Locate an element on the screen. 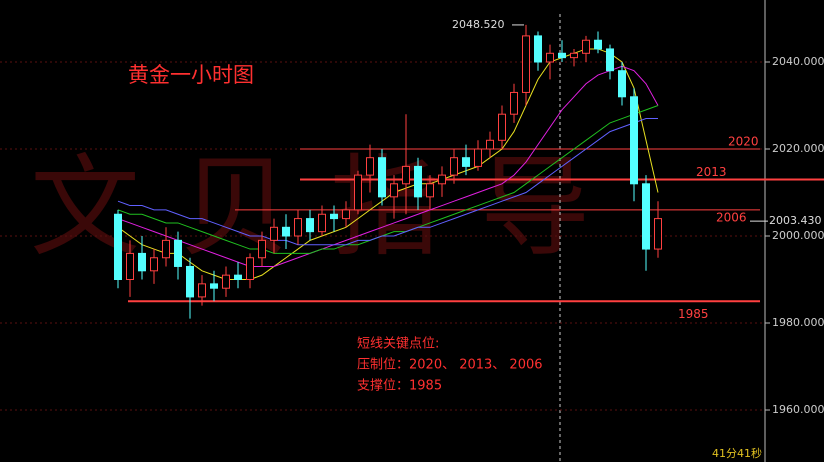 The height and width of the screenshot is (462, 824). level-label: 1985 is located at coordinates (693, 314).